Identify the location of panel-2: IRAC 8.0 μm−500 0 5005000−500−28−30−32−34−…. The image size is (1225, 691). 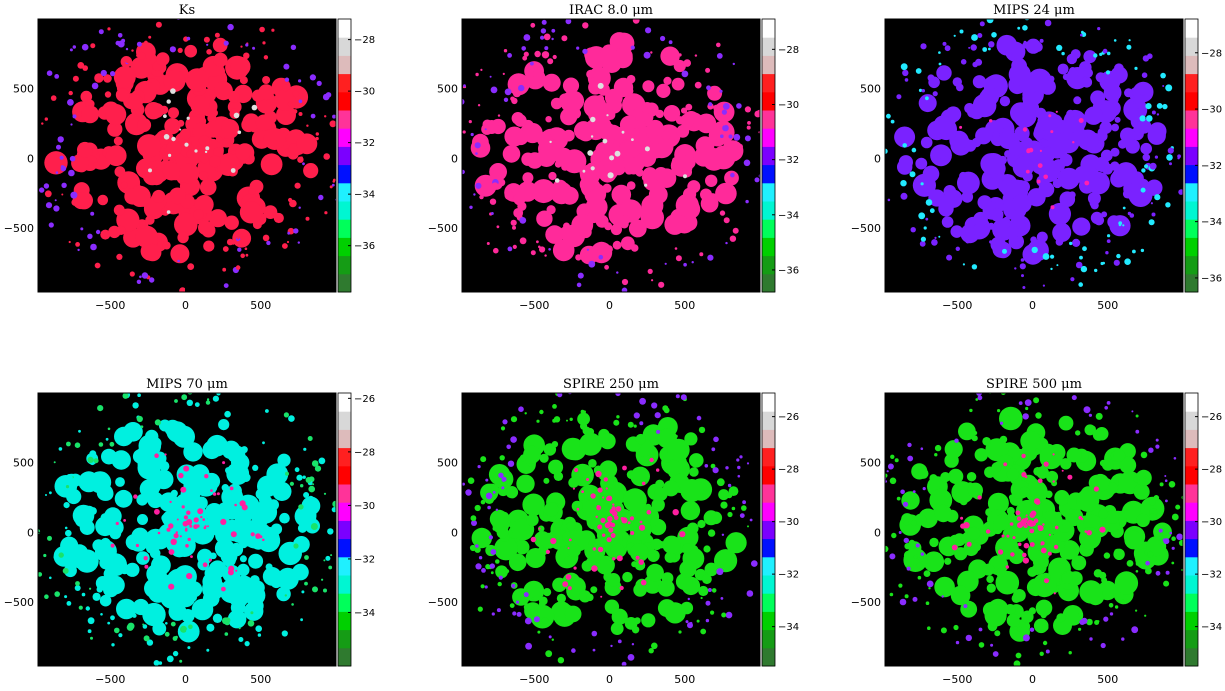
(613, 157).